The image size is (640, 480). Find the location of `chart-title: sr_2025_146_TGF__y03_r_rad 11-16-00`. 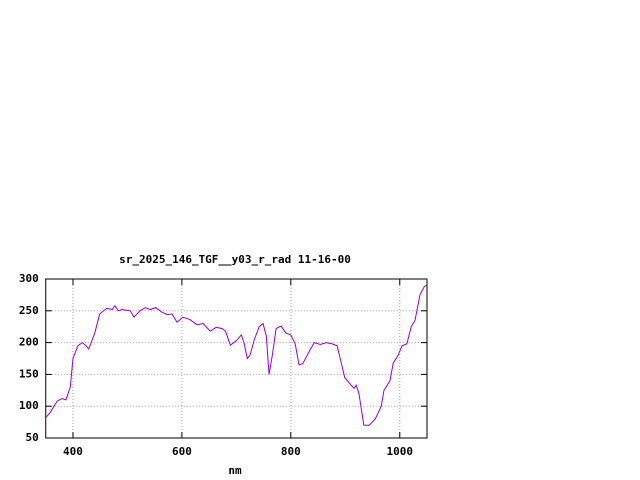

chart-title: sr_2025_146_TGF__y03_r_rad 11-16-00 is located at coordinates (235, 259).